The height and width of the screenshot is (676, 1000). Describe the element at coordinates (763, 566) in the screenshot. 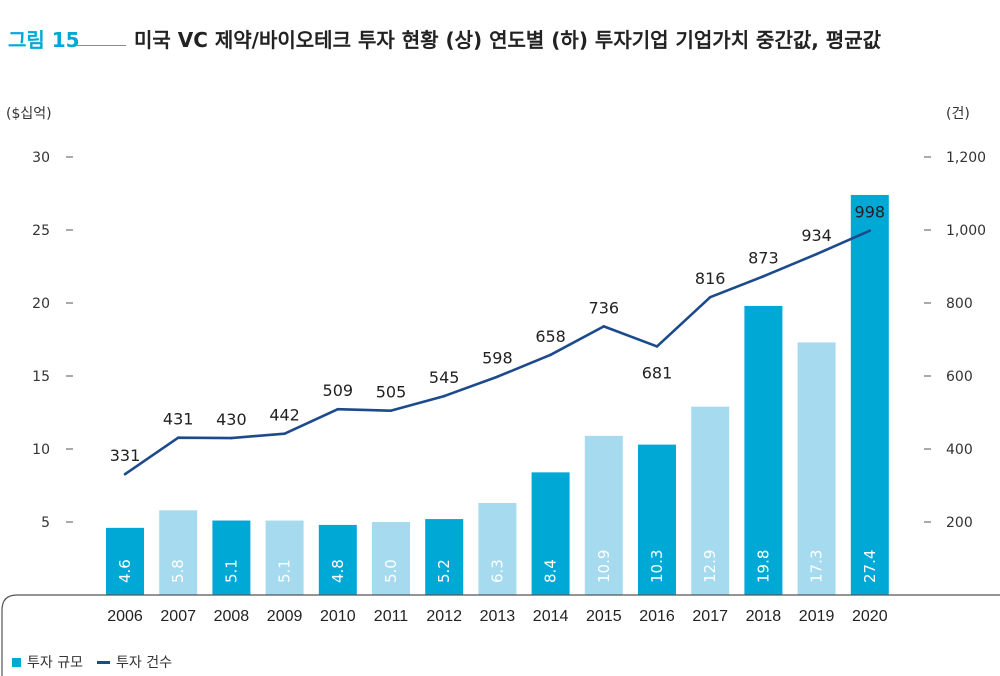

I see `bar-value-label: 19.8` at that location.